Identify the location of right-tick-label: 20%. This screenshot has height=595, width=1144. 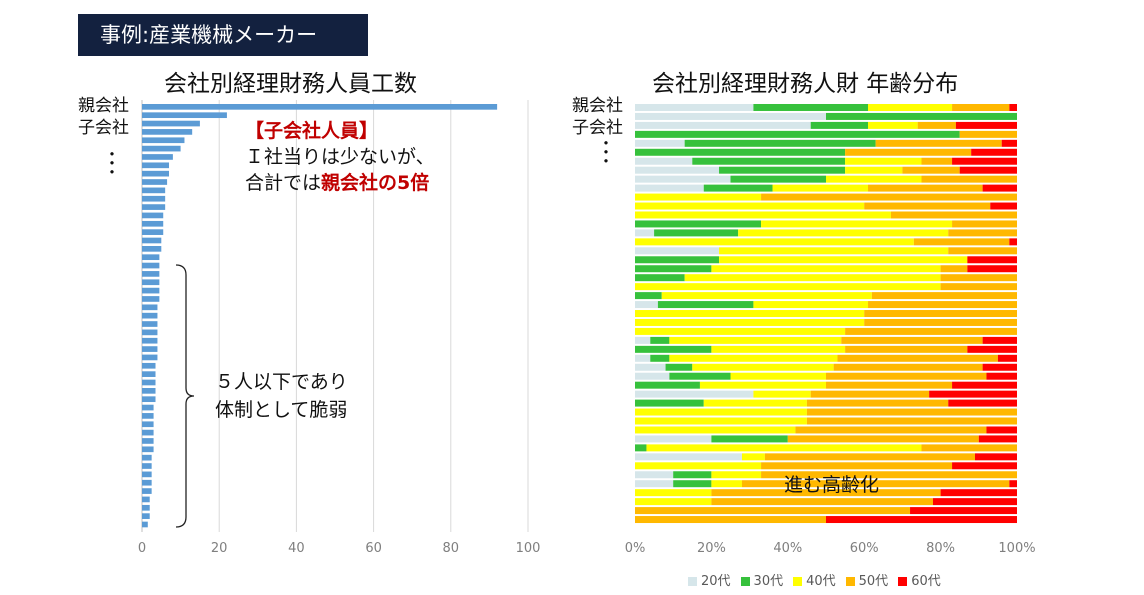
(711, 548).